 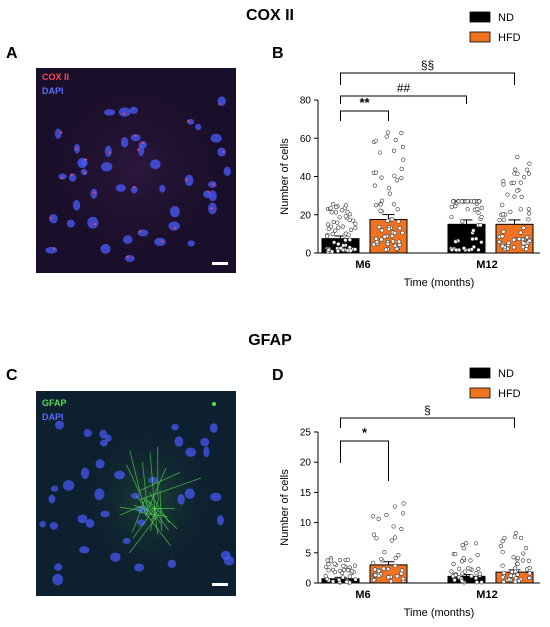 I want to click on y-tick-label: 15, so click(x=306, y=493).